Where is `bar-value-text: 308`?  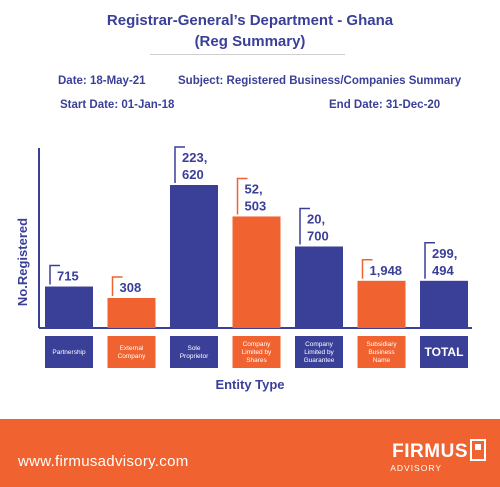
bar-value-text: 308 is located at coordinates (131, 287).